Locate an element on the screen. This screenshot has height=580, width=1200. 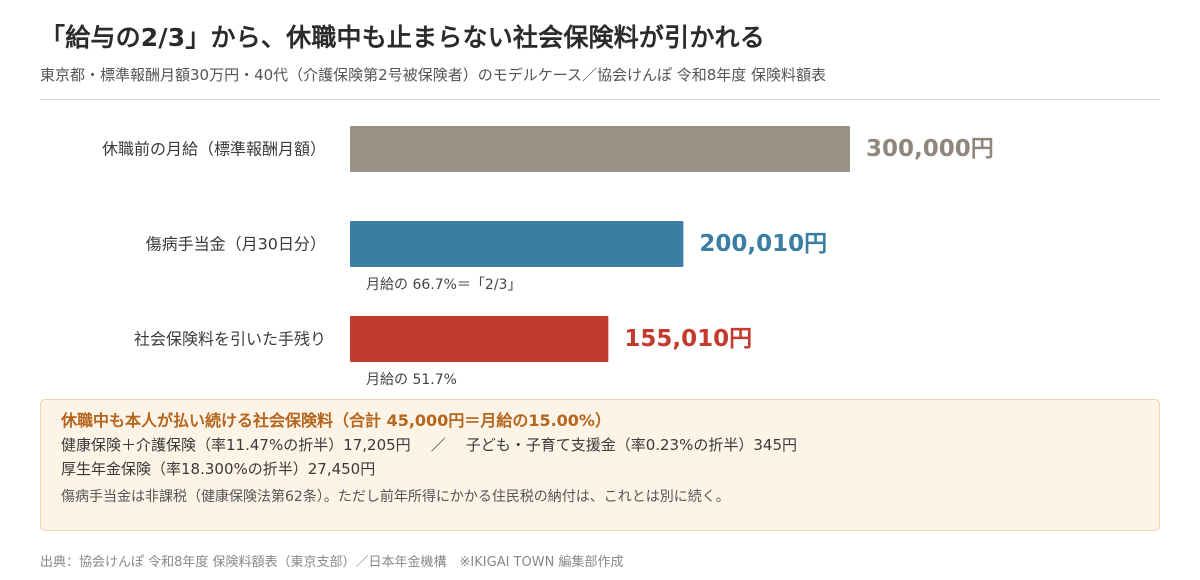
value-label: 300,000円 is located at coordinates (930, 149).